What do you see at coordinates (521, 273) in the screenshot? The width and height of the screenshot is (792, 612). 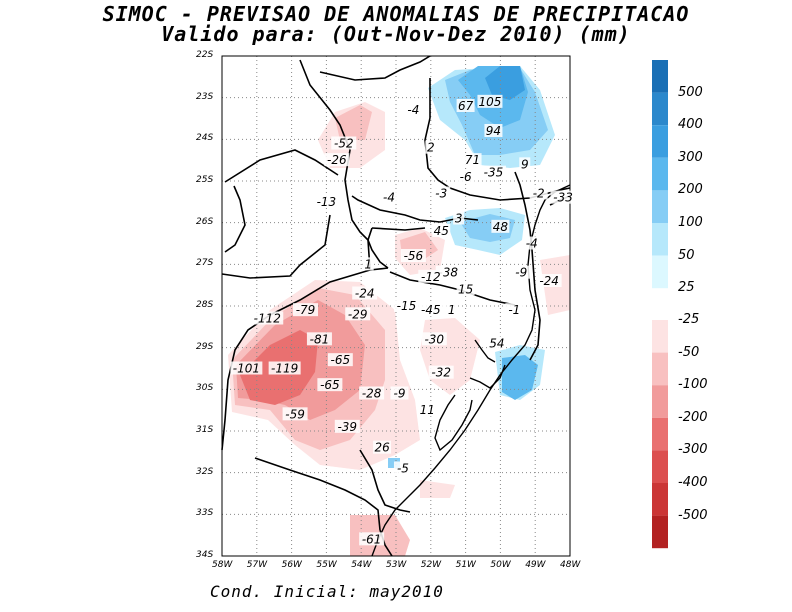 I see `anomaly-value-label: -9` at bounding box center [521, 273].